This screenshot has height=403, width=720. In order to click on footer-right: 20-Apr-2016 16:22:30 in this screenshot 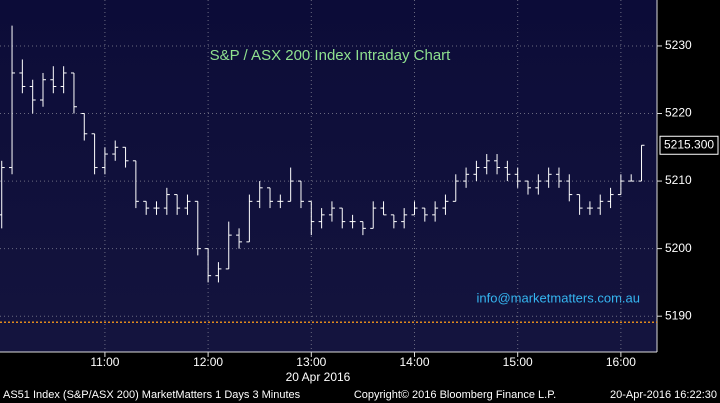, I will do `click(663, 395)`.